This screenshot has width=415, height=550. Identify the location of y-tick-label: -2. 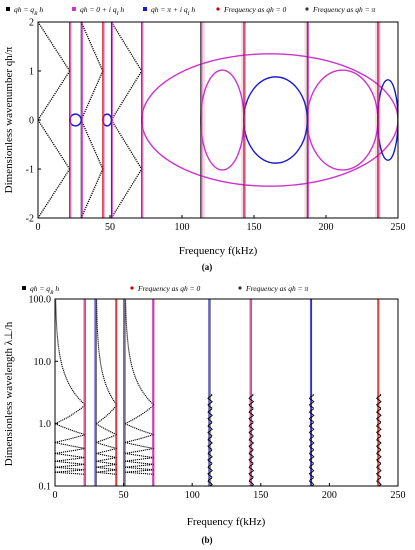
(30, 219).